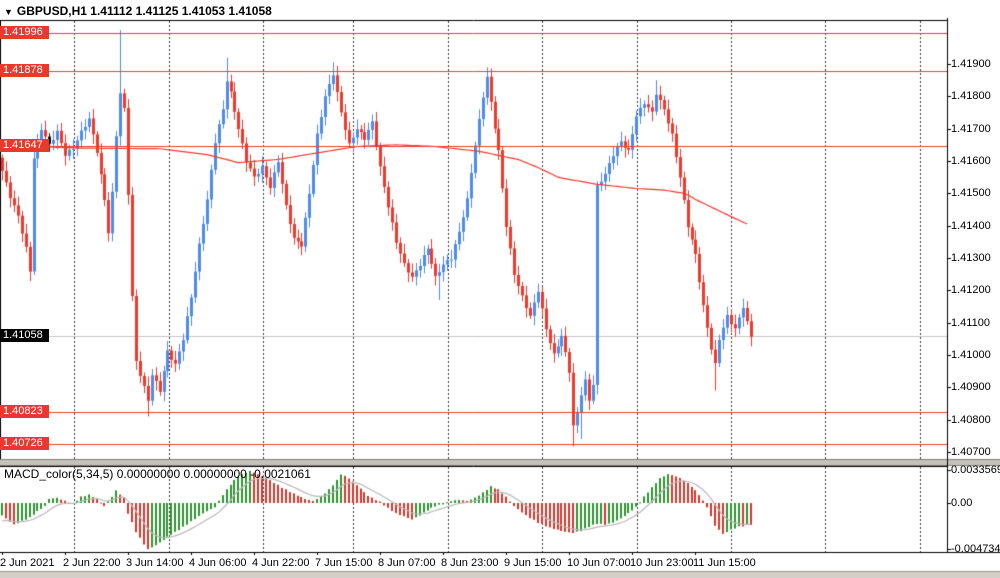 The width and height of the screenshot is (1000, 578). Describe the element at coordinates (24, 411) in the screenshot. I see `price-level-badge: 1.40823` at that location.